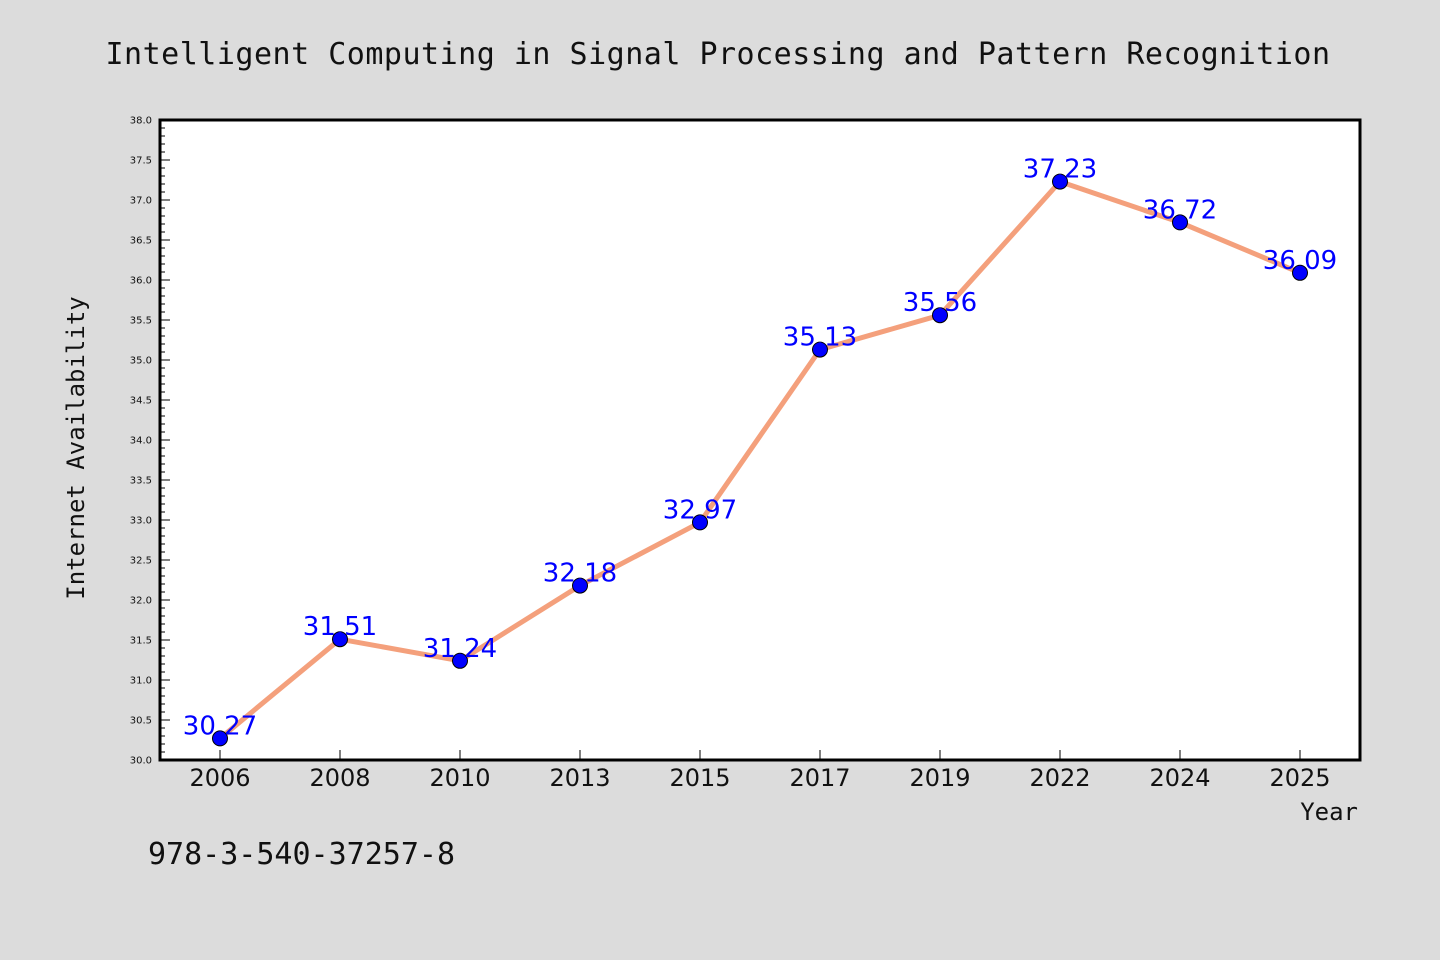 Image resolution: width=1440 pixels, height=960 pixels. I want to click on x-tick-label: 2008, so click(339, 778).